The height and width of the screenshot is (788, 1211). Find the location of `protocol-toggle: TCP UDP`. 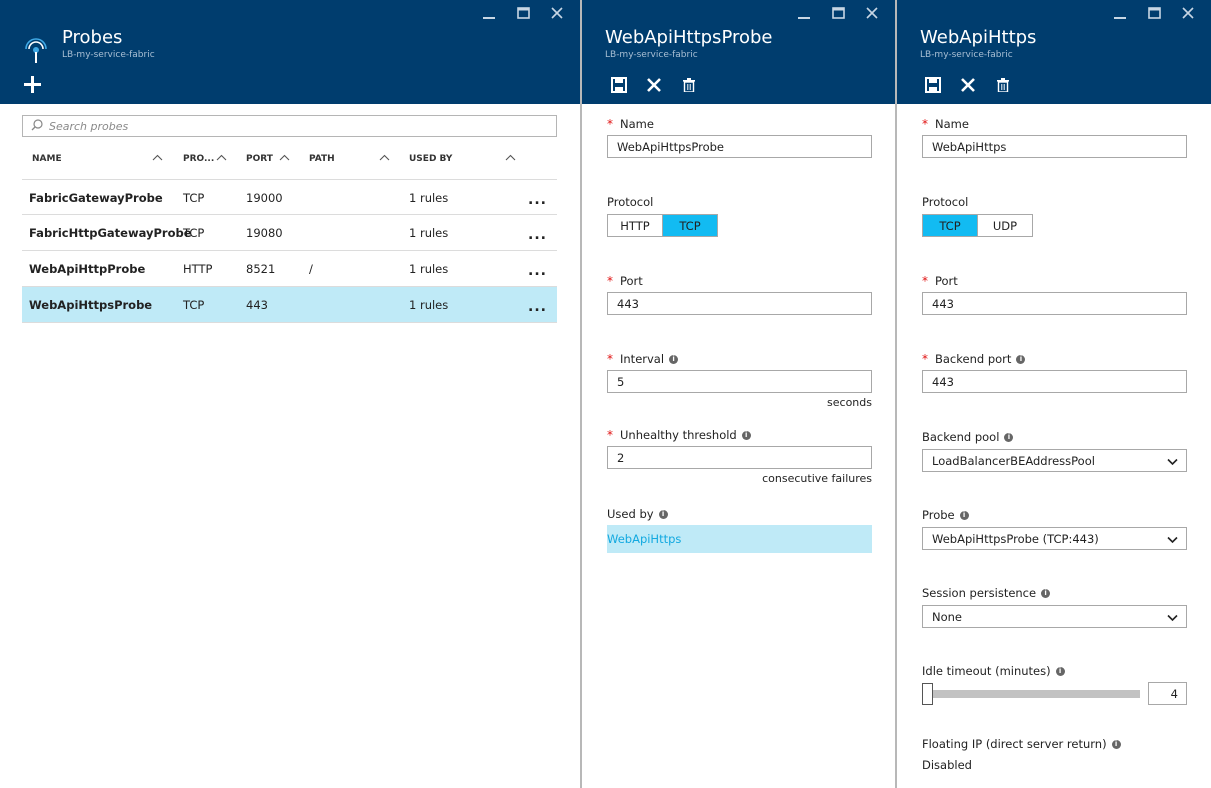

protocol-toggle: TCP UDP is located at coordinates (977, 225).